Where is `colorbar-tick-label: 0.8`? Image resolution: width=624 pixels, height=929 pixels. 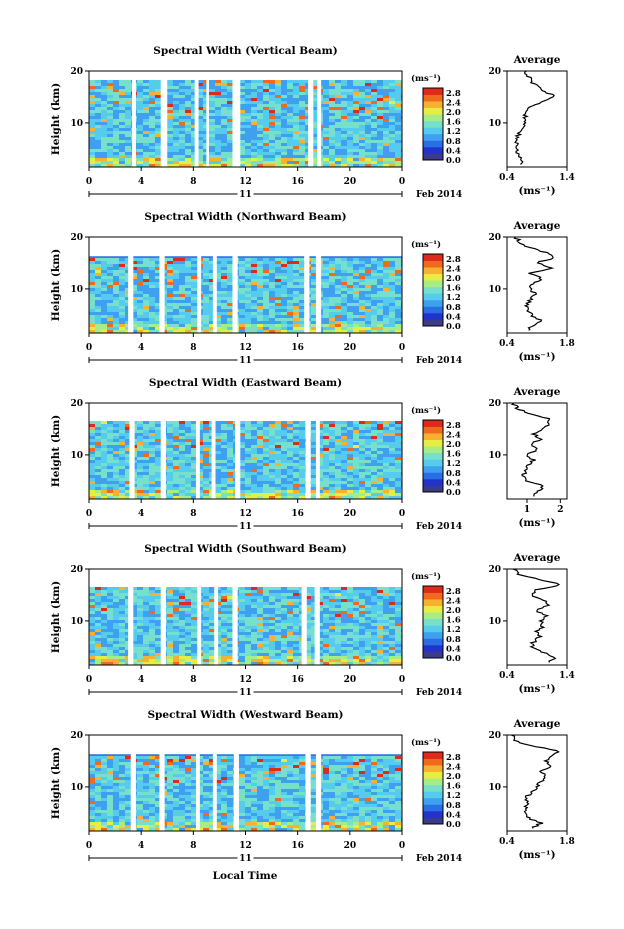 colorbar-tick-label: 0.8 is located at coordinates (453, 142).